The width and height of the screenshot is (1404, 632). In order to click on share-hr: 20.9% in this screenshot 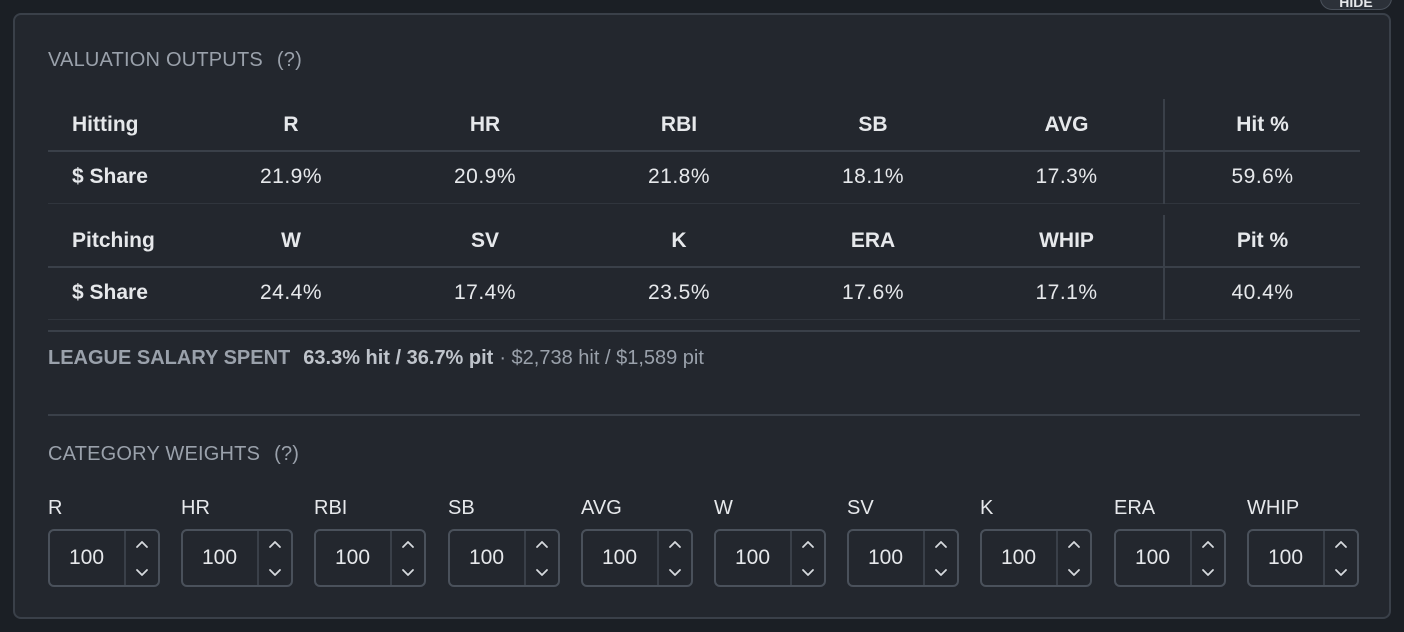, I will do `click(485, 177)`.